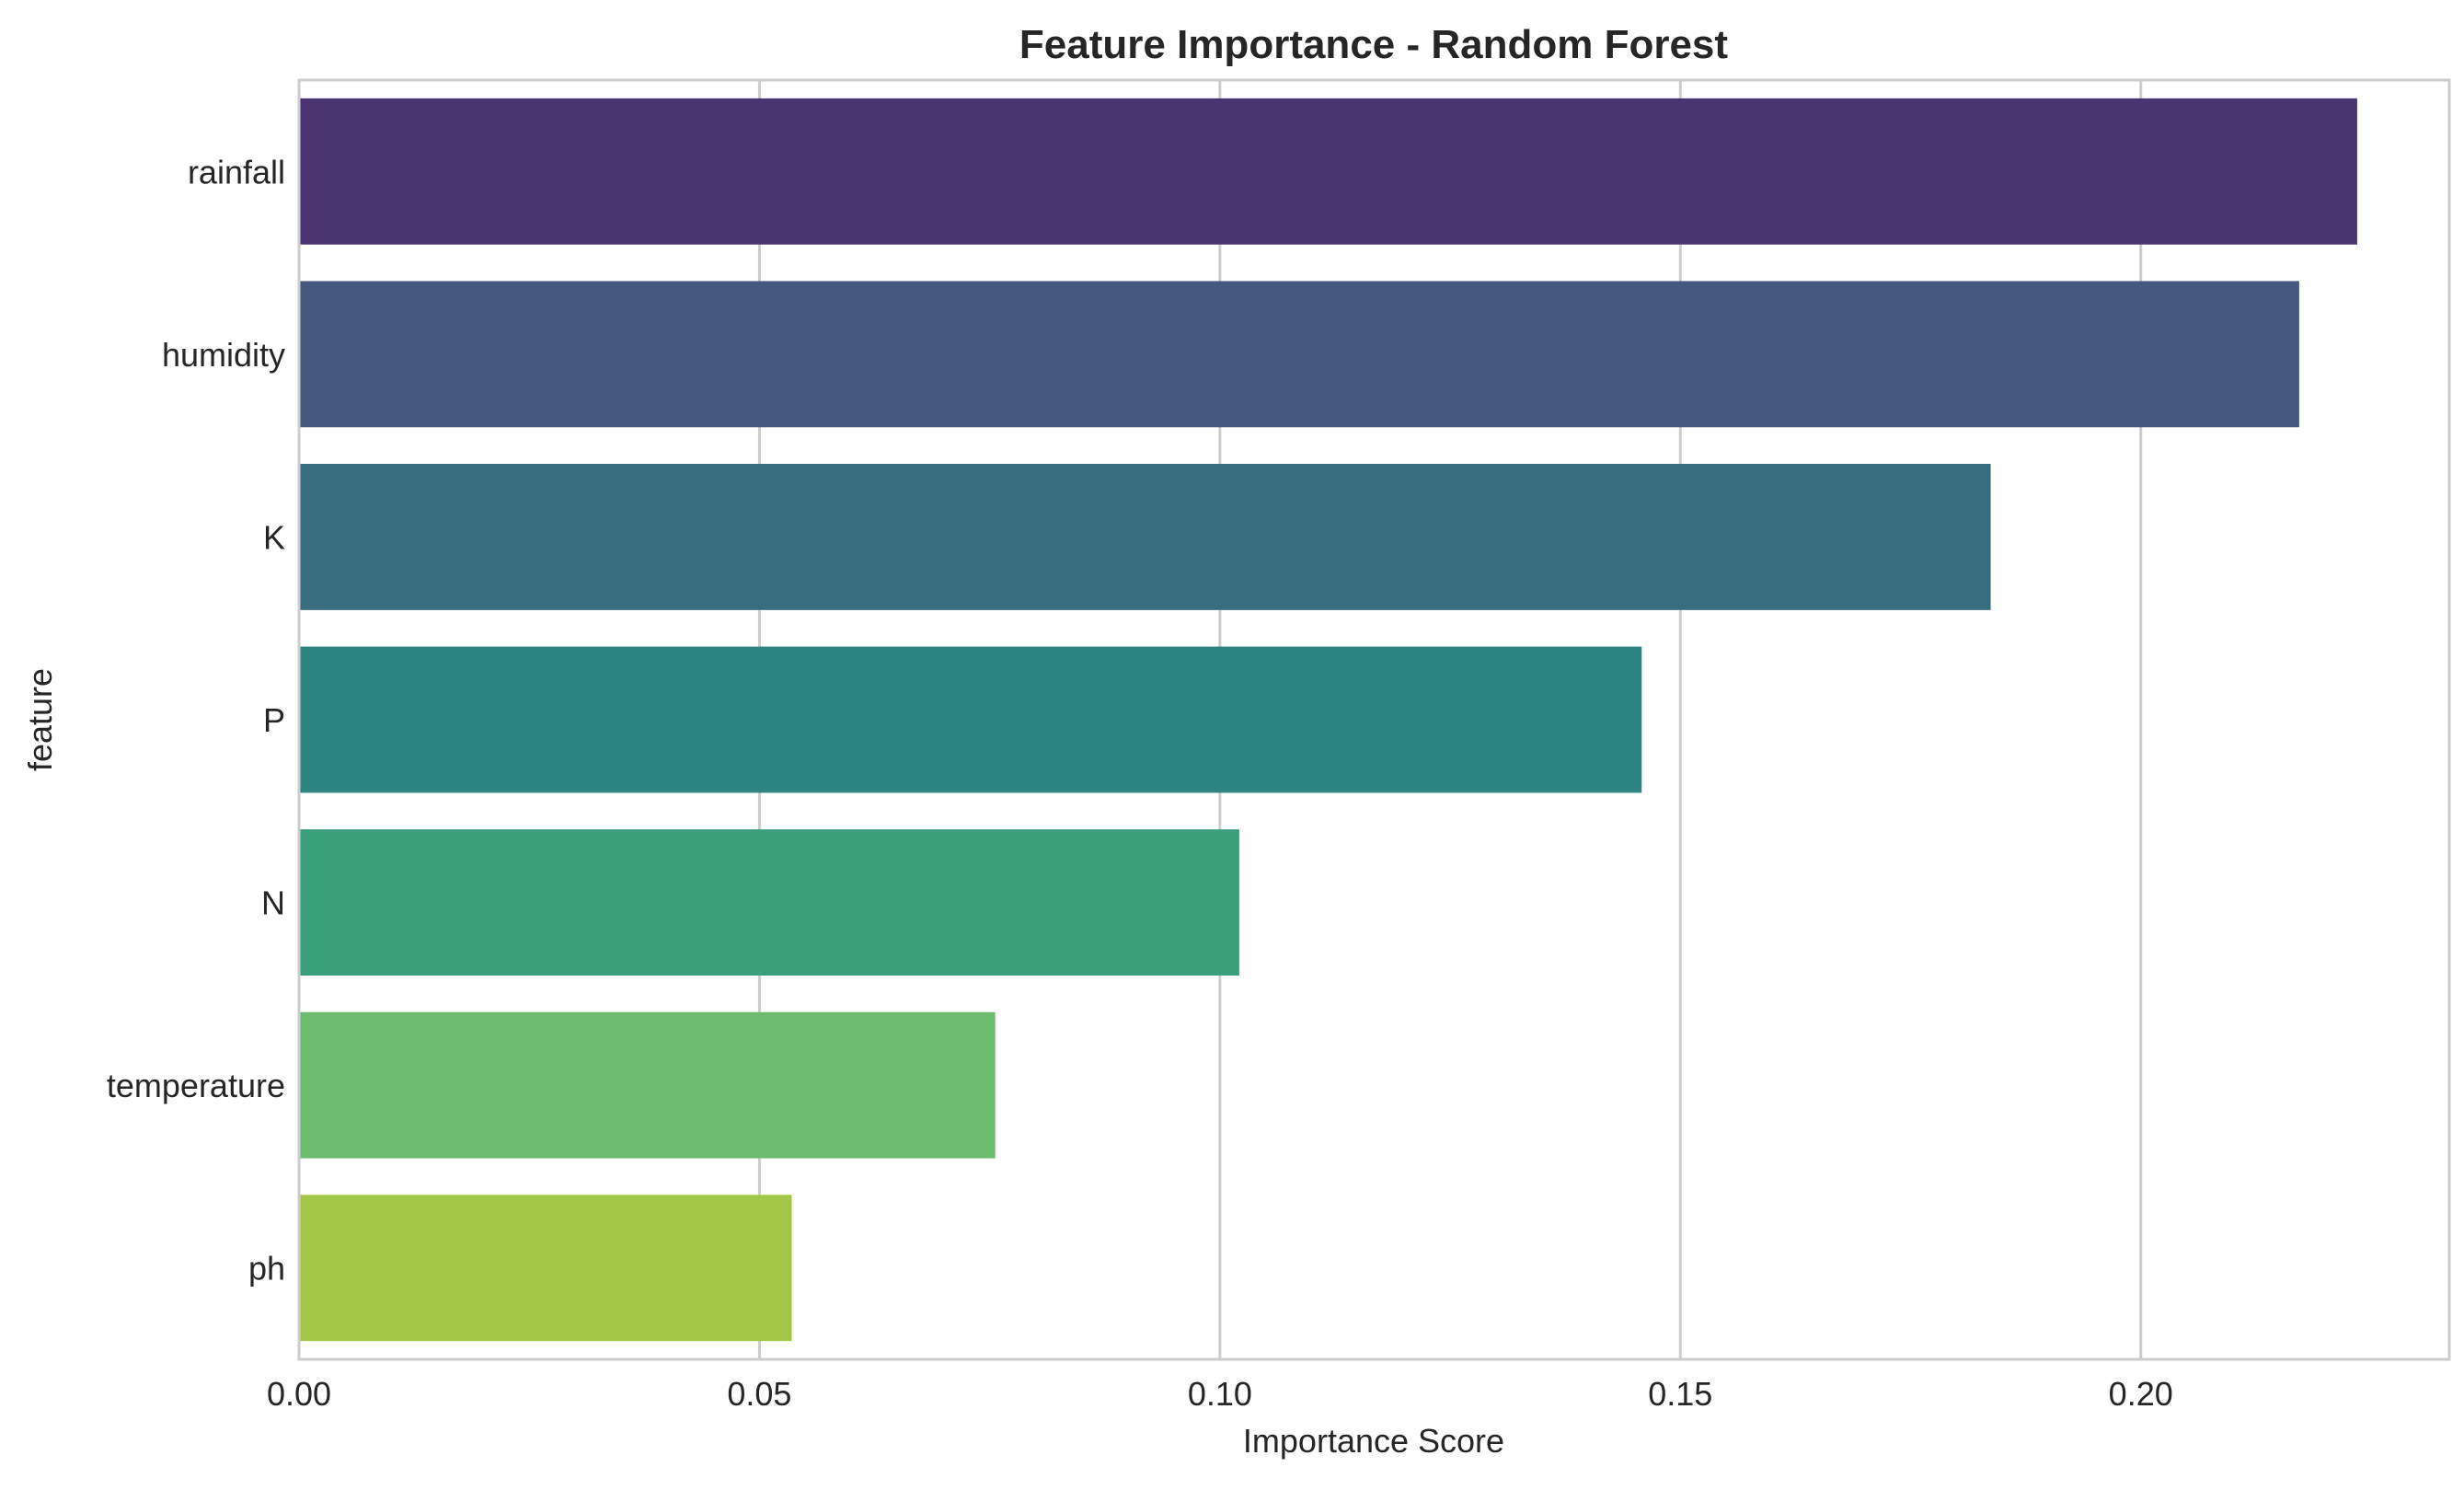 The image size is (2464, 1490). What do you see at coordinates (274, 720) in the screenshot?
I see `y-tick-label: P` at bounding box center [274, 720].